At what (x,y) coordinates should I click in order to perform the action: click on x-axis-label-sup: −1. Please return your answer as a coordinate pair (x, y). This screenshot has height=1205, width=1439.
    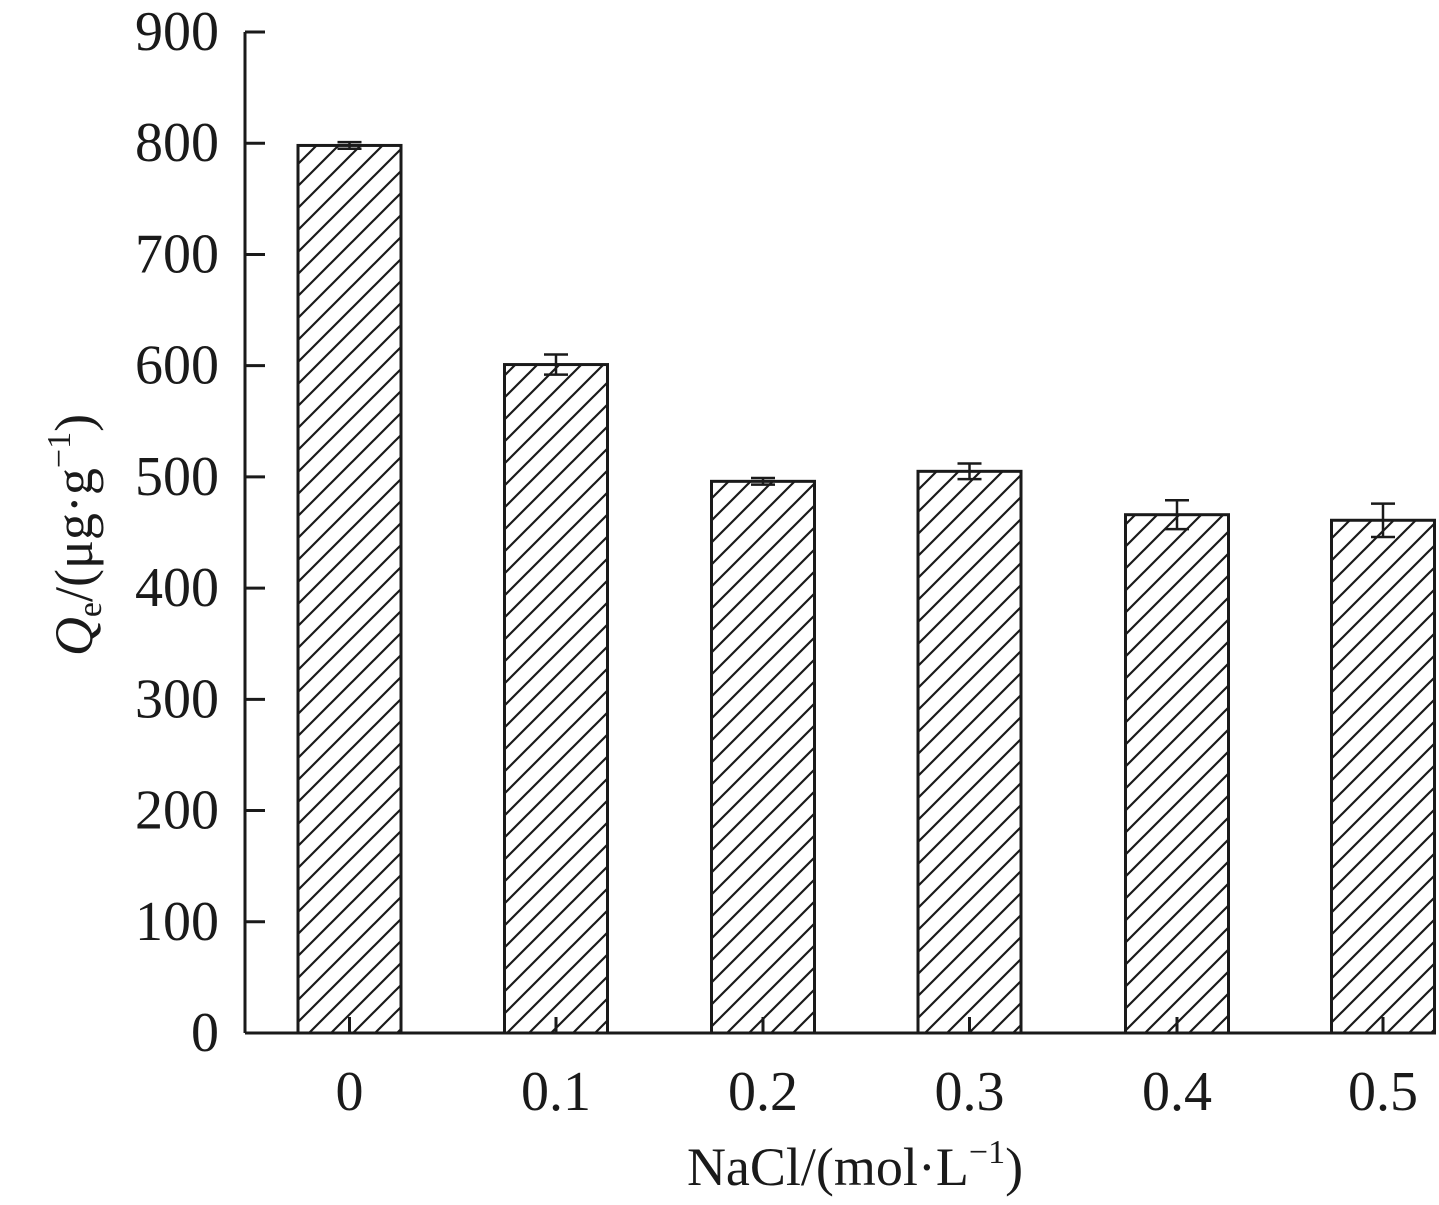
    Looking at the image, I should click on (987, 1152).